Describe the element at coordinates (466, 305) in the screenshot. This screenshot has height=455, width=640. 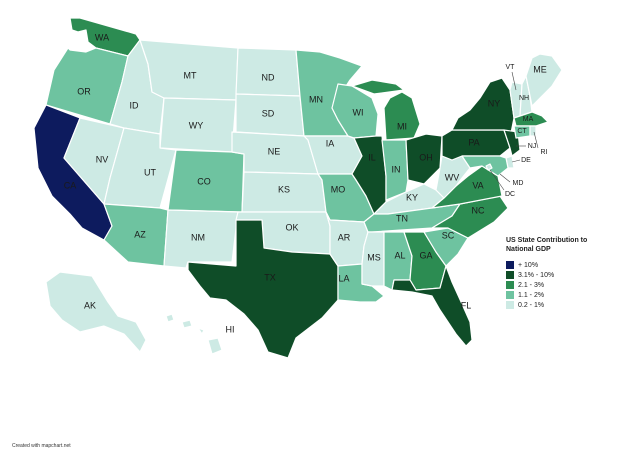
I see `label-fl: FL` at that location.